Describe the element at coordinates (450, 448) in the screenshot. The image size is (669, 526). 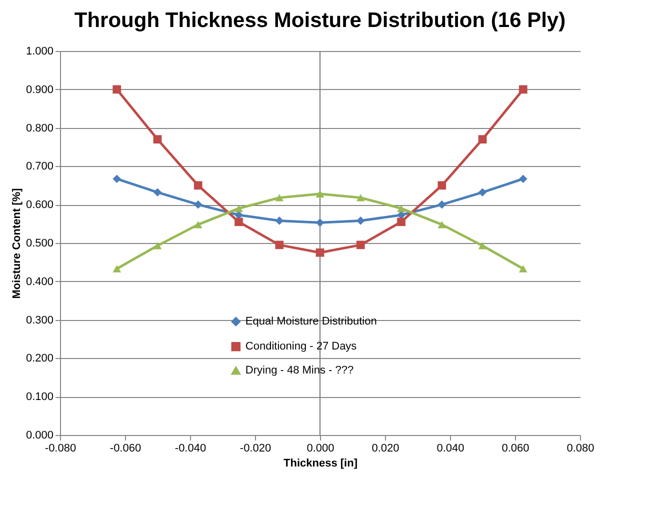
I see `x-tick-label: 0.040` at that location.